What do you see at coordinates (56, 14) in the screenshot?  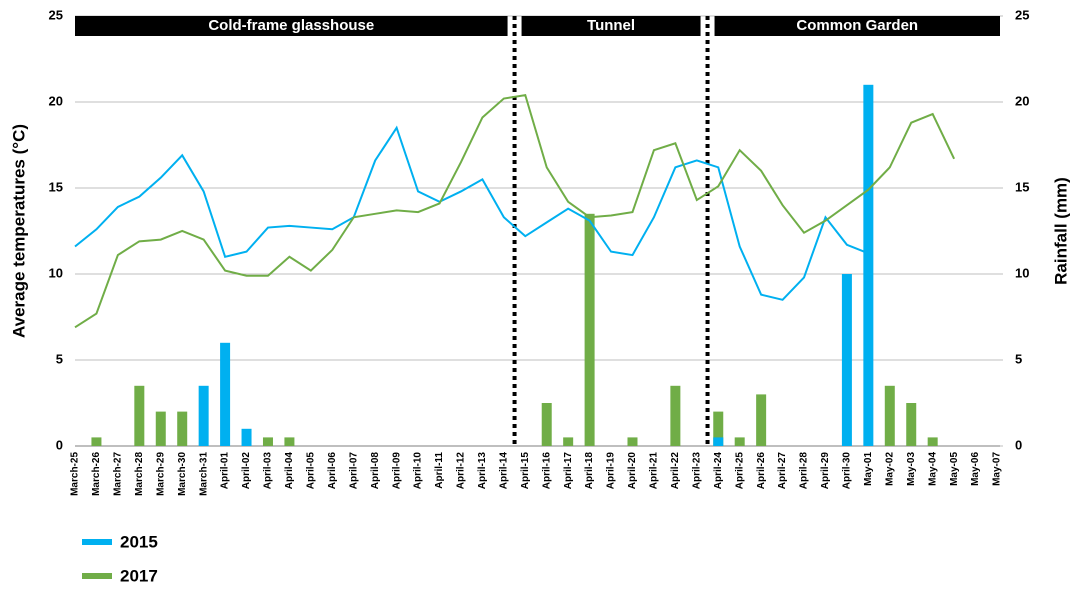 I see `y-tick-label: 25` at bounding box center [56, 14].